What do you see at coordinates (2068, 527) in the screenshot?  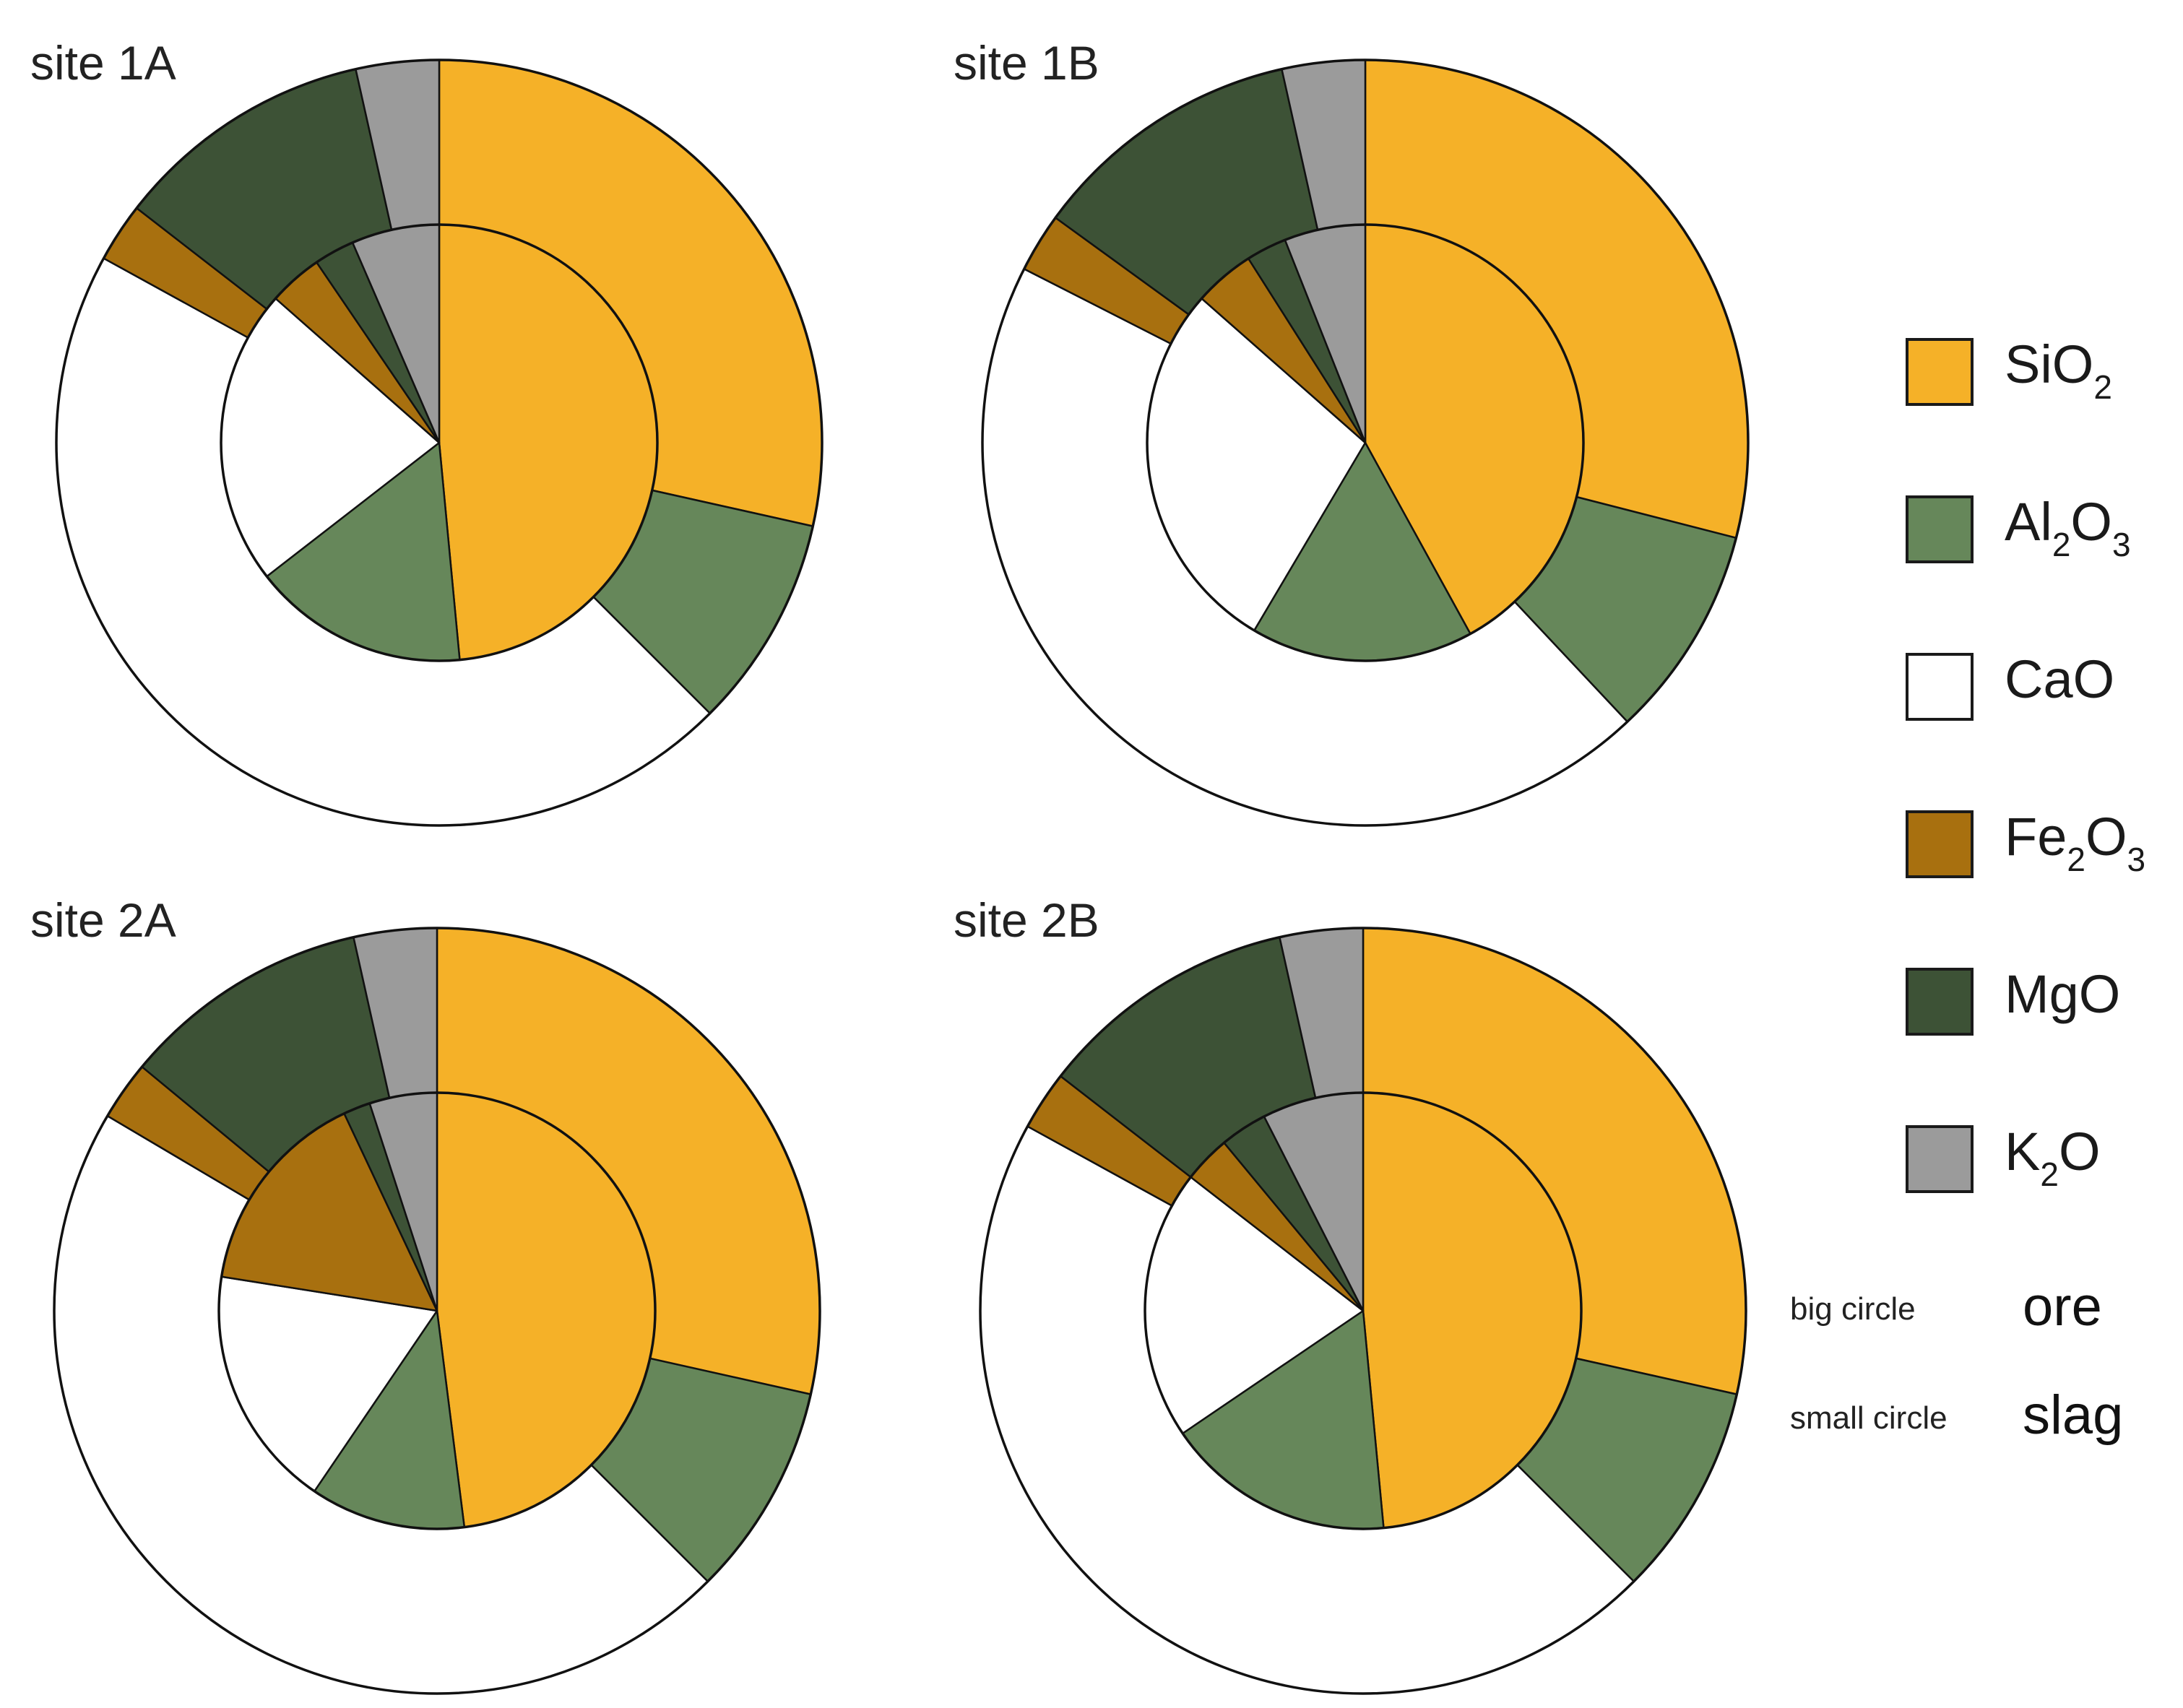 I see `legend-label-al2o3: Al2O3` at bounding box center [2068, 527].